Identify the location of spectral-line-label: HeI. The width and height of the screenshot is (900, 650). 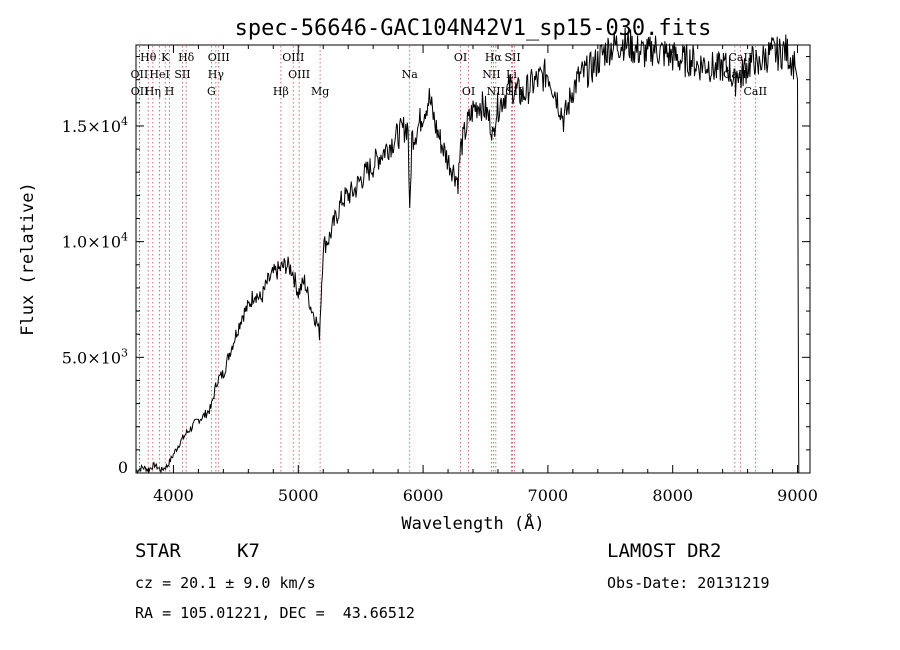
(159, 74).